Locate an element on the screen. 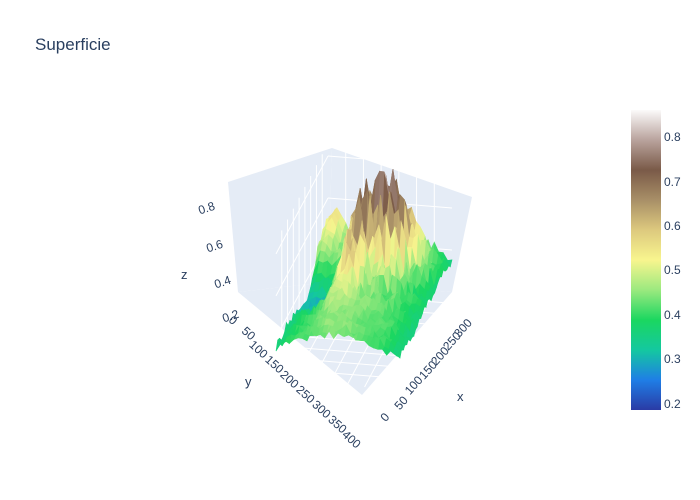  z-axis-label: z is located at coordinates (184, 274).